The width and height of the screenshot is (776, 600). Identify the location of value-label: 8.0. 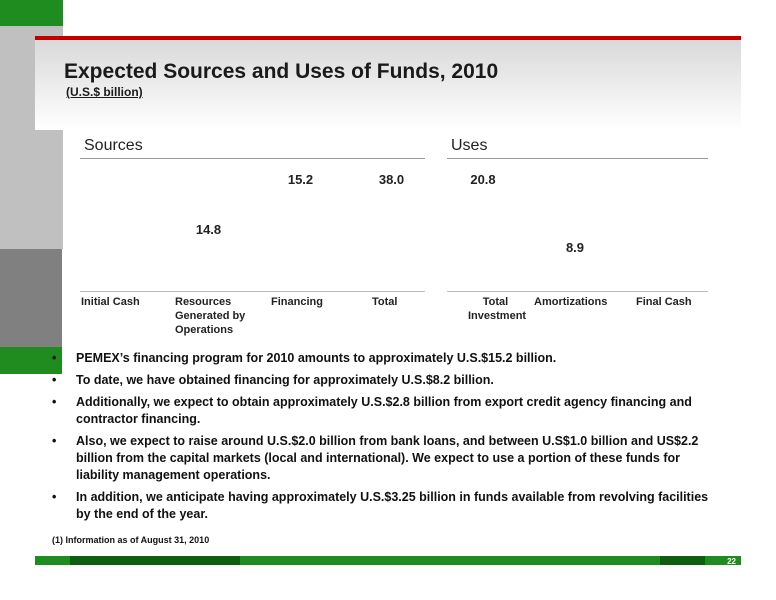
(114, 276).